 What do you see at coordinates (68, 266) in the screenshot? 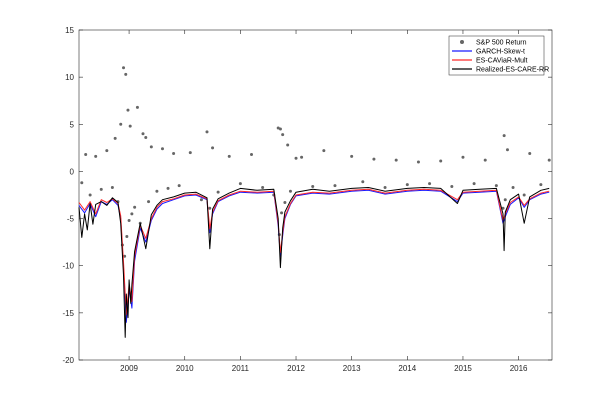
I see `y-tick-label-5: -10` at bounding box center [68, 266].